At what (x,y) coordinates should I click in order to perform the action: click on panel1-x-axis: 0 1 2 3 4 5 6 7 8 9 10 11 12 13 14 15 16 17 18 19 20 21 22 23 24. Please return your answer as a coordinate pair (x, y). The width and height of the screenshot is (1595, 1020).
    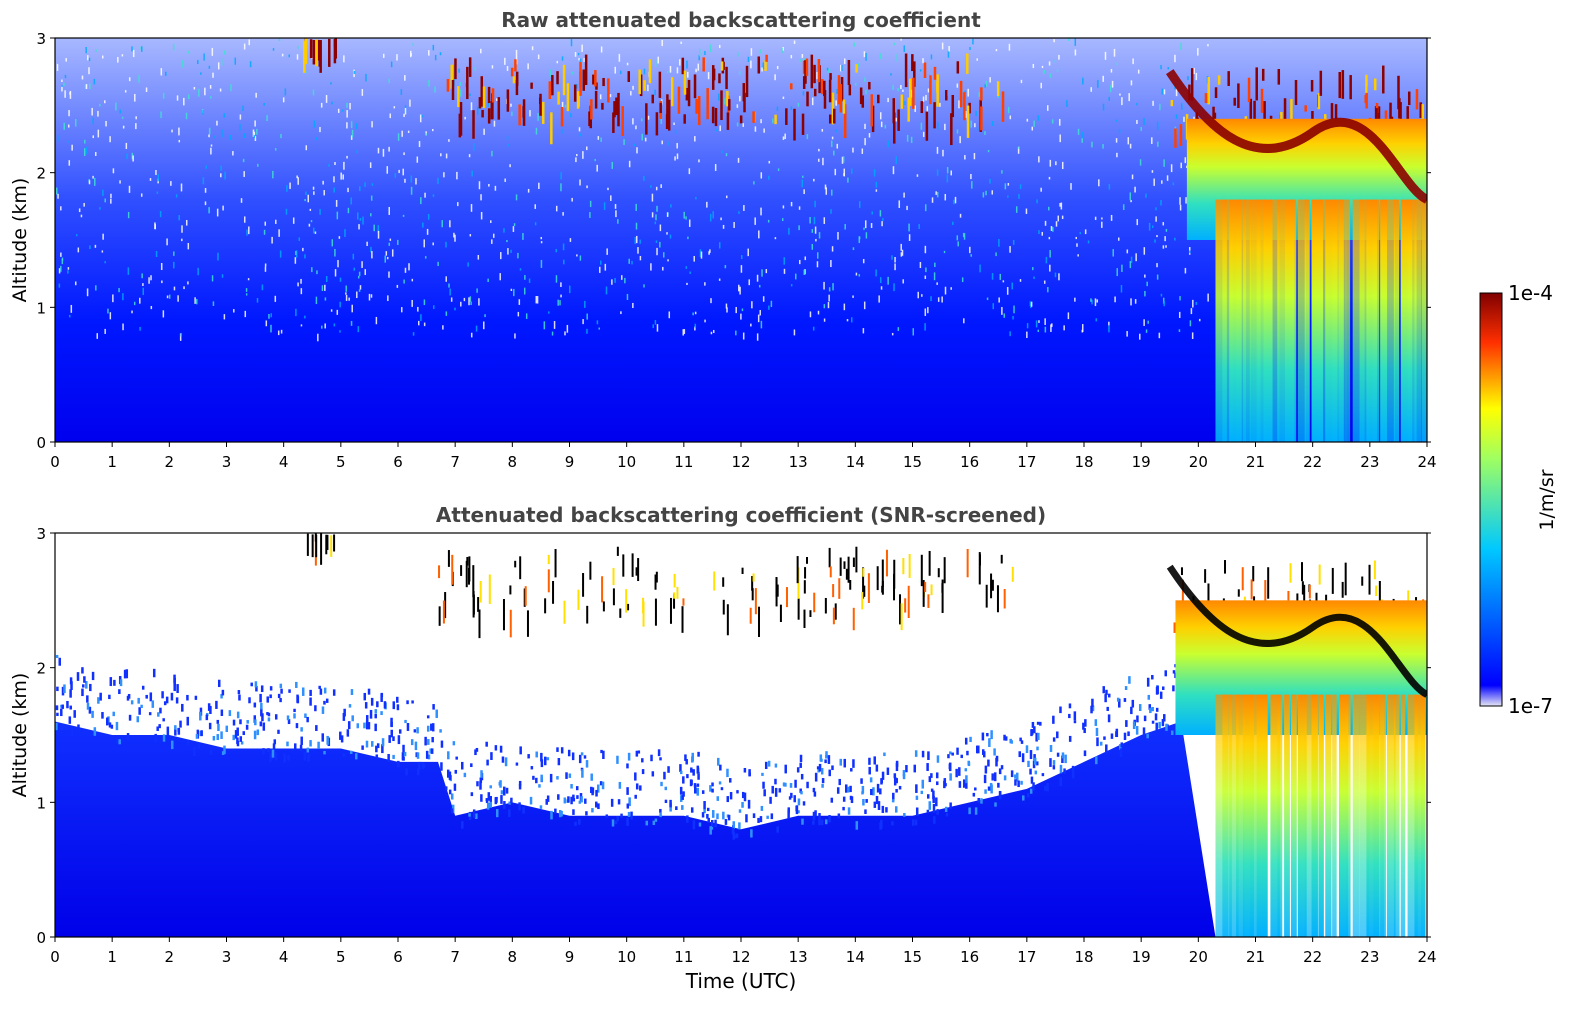
    Looking at the image, I should click on (743, 456).